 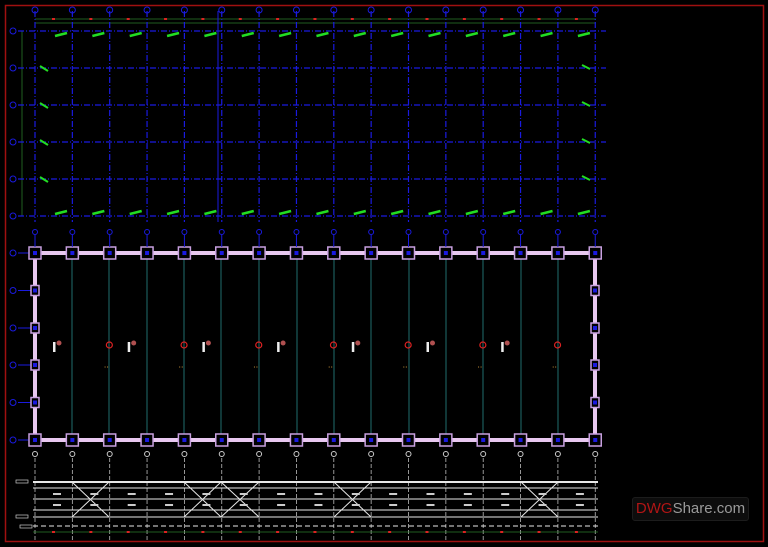 What do you see at coordinates (709, 508) in the screenshot?
I see `watermark-brand-rest: Share.com` at bounding box center [709, 508].